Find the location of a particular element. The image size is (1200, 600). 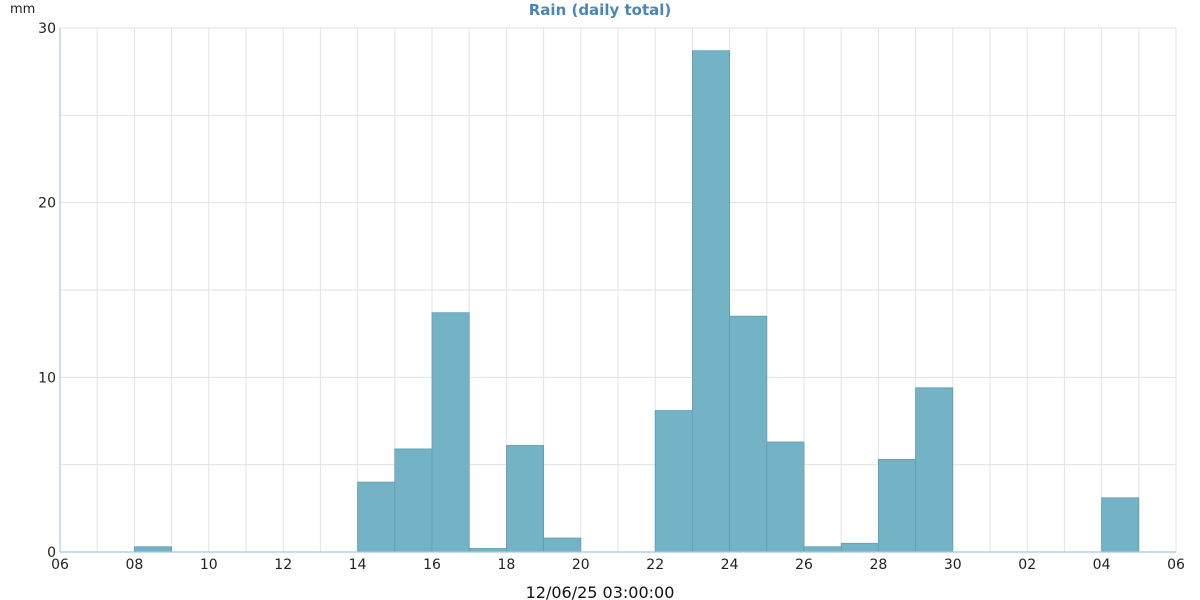

x-tick-labels: 06 08 10 12 14 16 18 20 22 24 26 28 30 02 04 06 is located at coordinates (618, 565).